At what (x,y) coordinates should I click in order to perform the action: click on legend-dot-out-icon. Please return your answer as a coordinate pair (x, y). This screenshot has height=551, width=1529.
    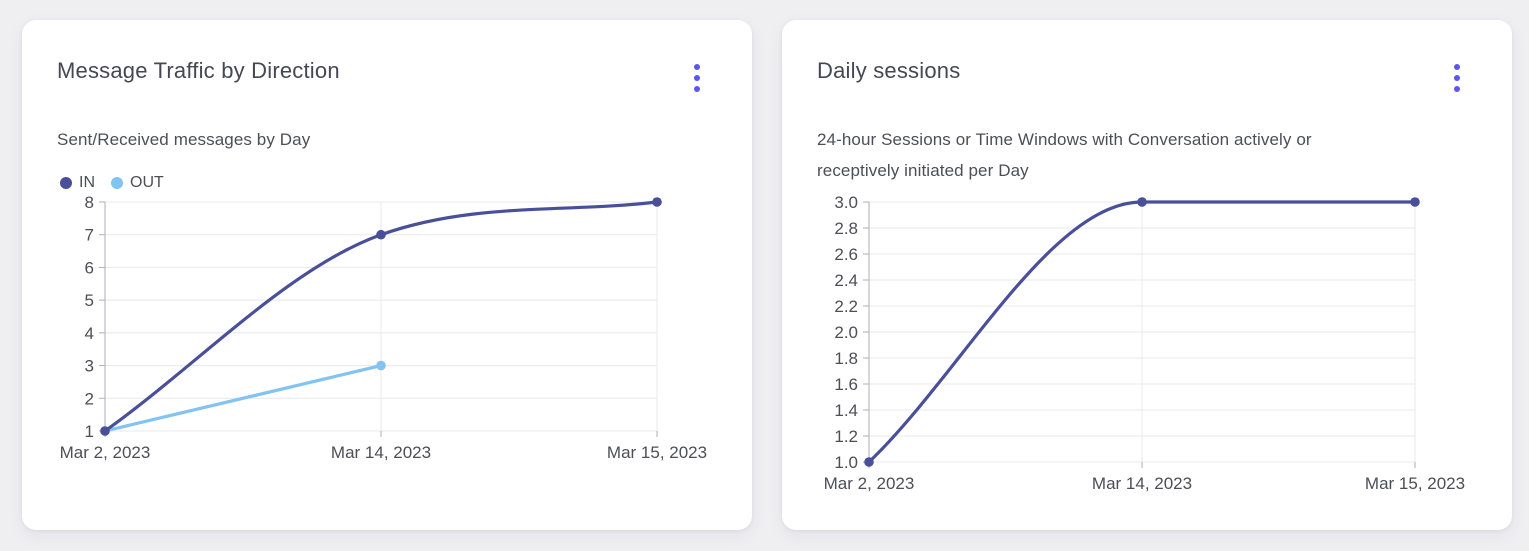
    Looking at the image, I should click on (117, 183).